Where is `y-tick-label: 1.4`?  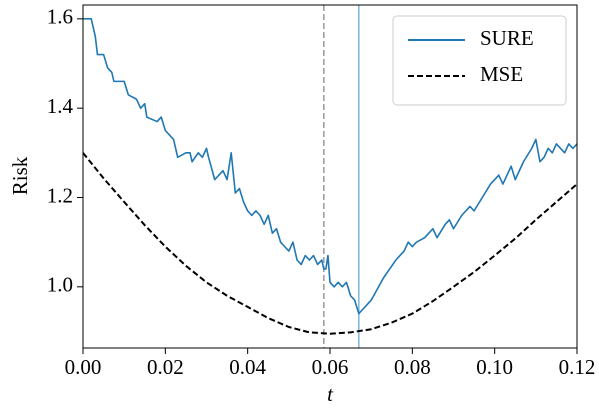
y-tick-label: 1.4 is located at coordinates (60, 106).